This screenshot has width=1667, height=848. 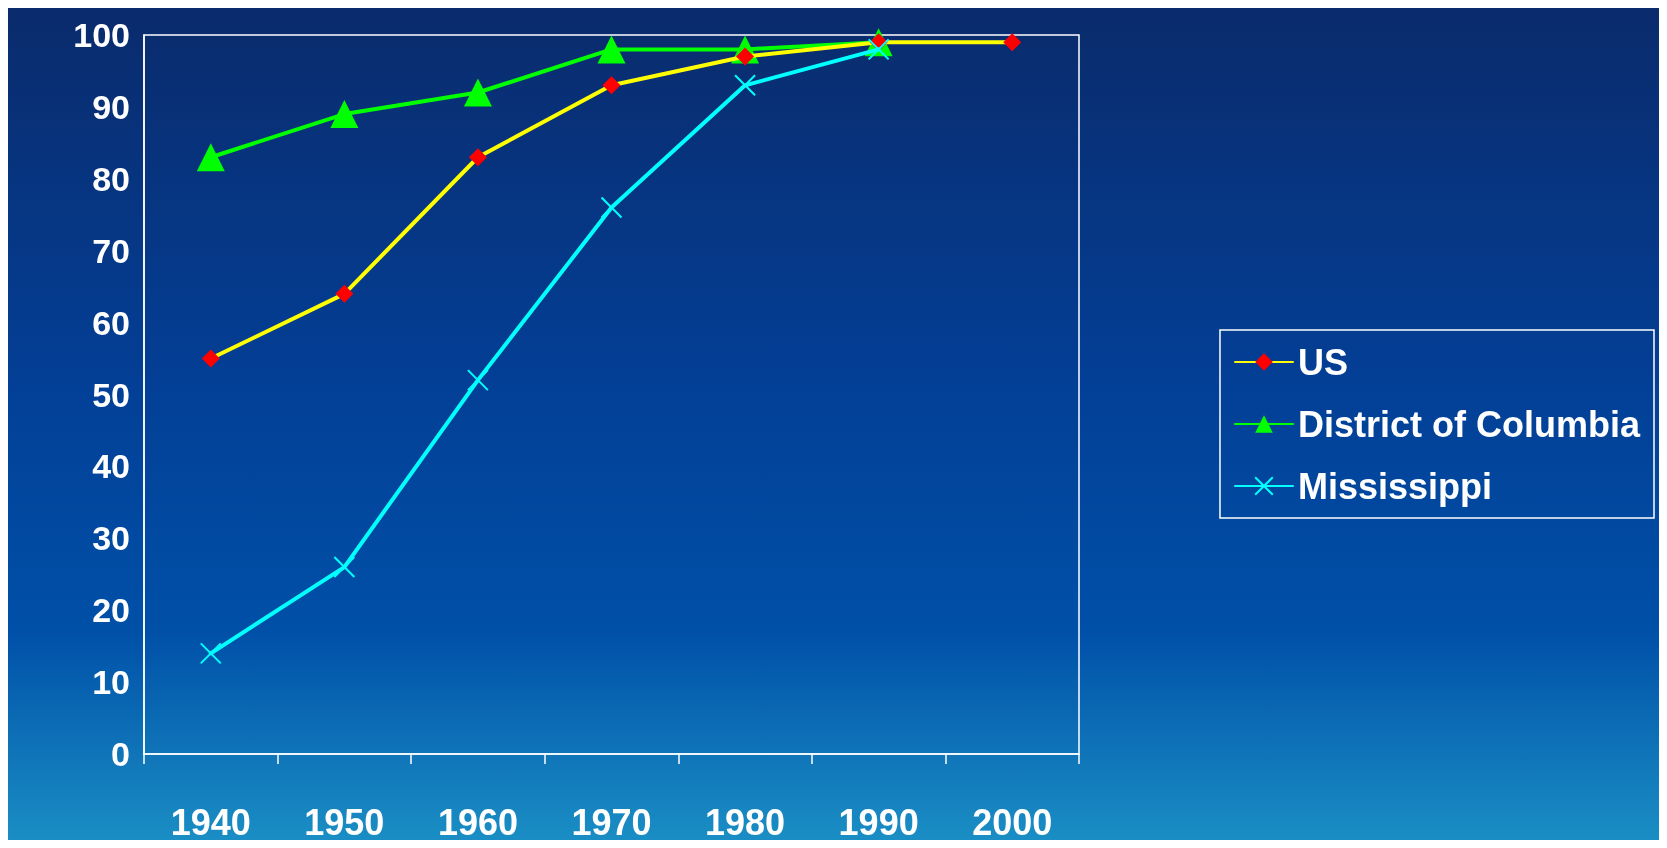 I want to click on legend-label: Mississippi, so click(x=1395, y=486).